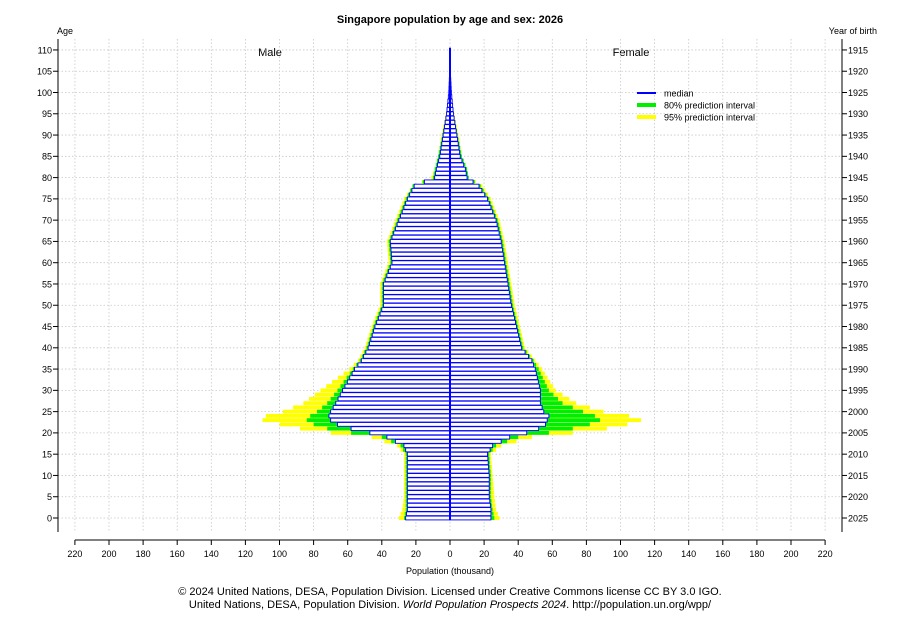 The width and height of the screenshot is (900, 620). Describe the element at coordinates (47, 199) in the screenshot. I see `age-tick-label: 75` at that location.